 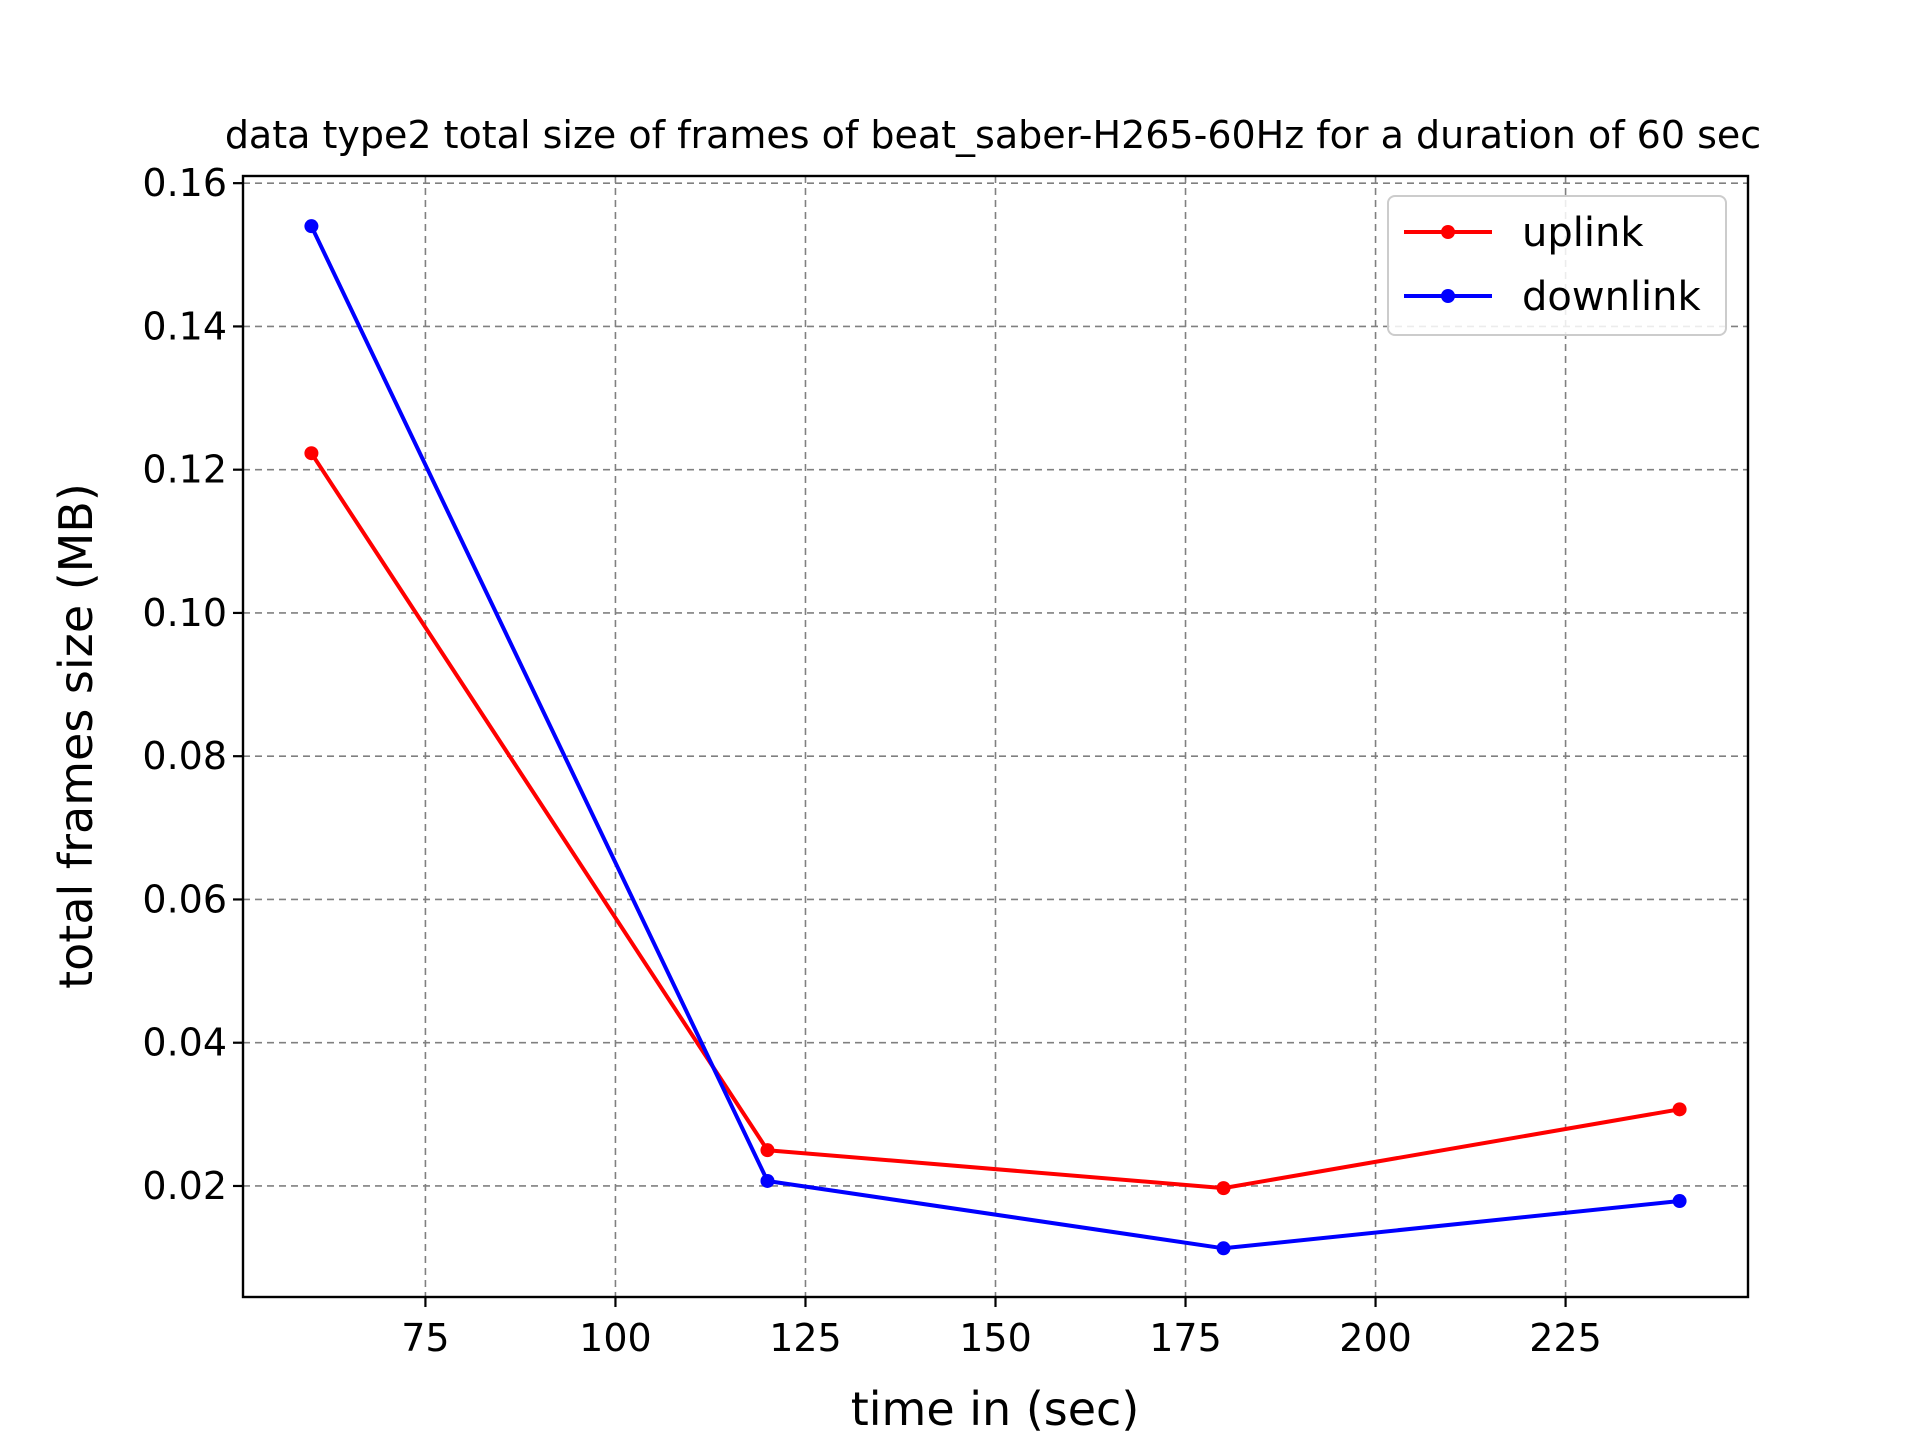 I want to click on x-tick-label: 150, so click(x=995, y=1338).